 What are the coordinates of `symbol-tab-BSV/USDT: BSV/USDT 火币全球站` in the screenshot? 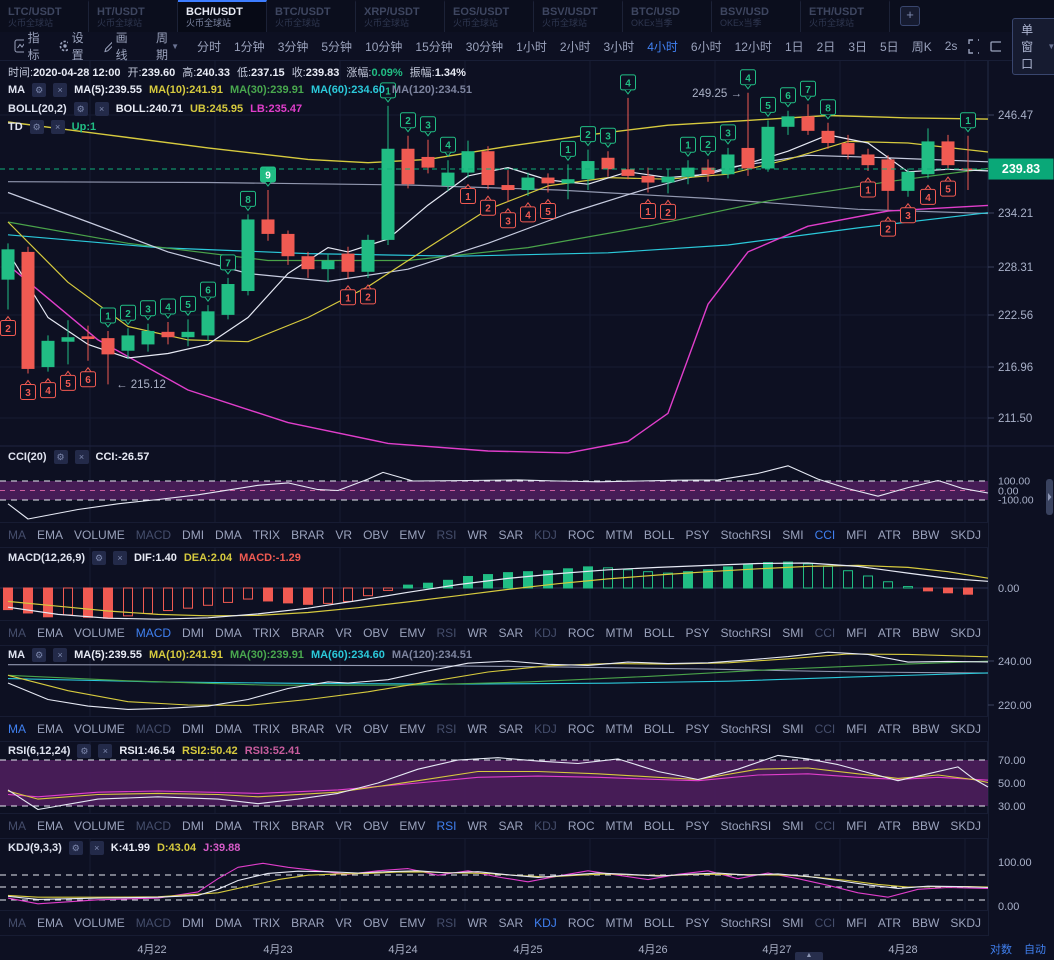 It's located at (578, 16).